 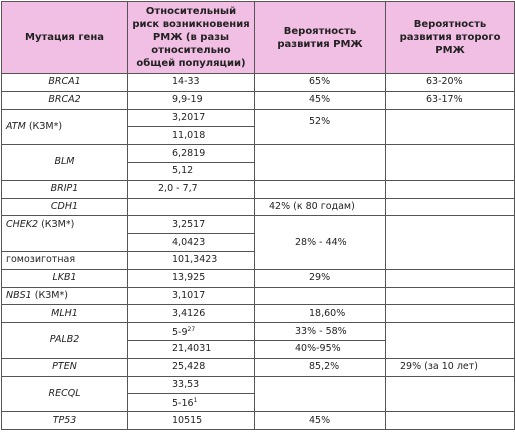 What do you see at coordinates (320, 207) in the screenshot?
I see `prob: 42% (к 80 годам)` at bounding box center [320, 207].